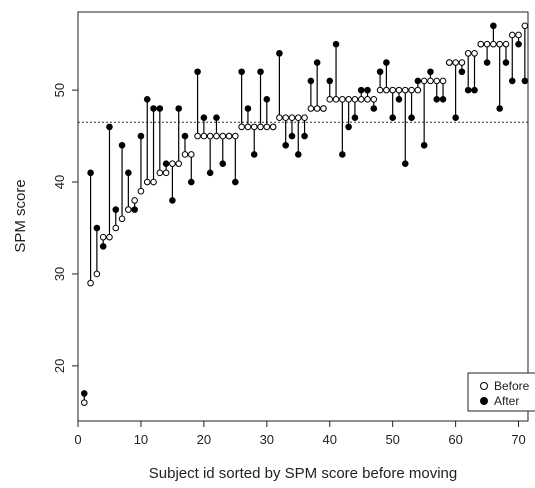 The height and width of the screenshot is (488, 535). What do you see at coordinates (512, 386) in the screenshot?
I see `legend-before-label: Before` at bounding box center [512, 386].